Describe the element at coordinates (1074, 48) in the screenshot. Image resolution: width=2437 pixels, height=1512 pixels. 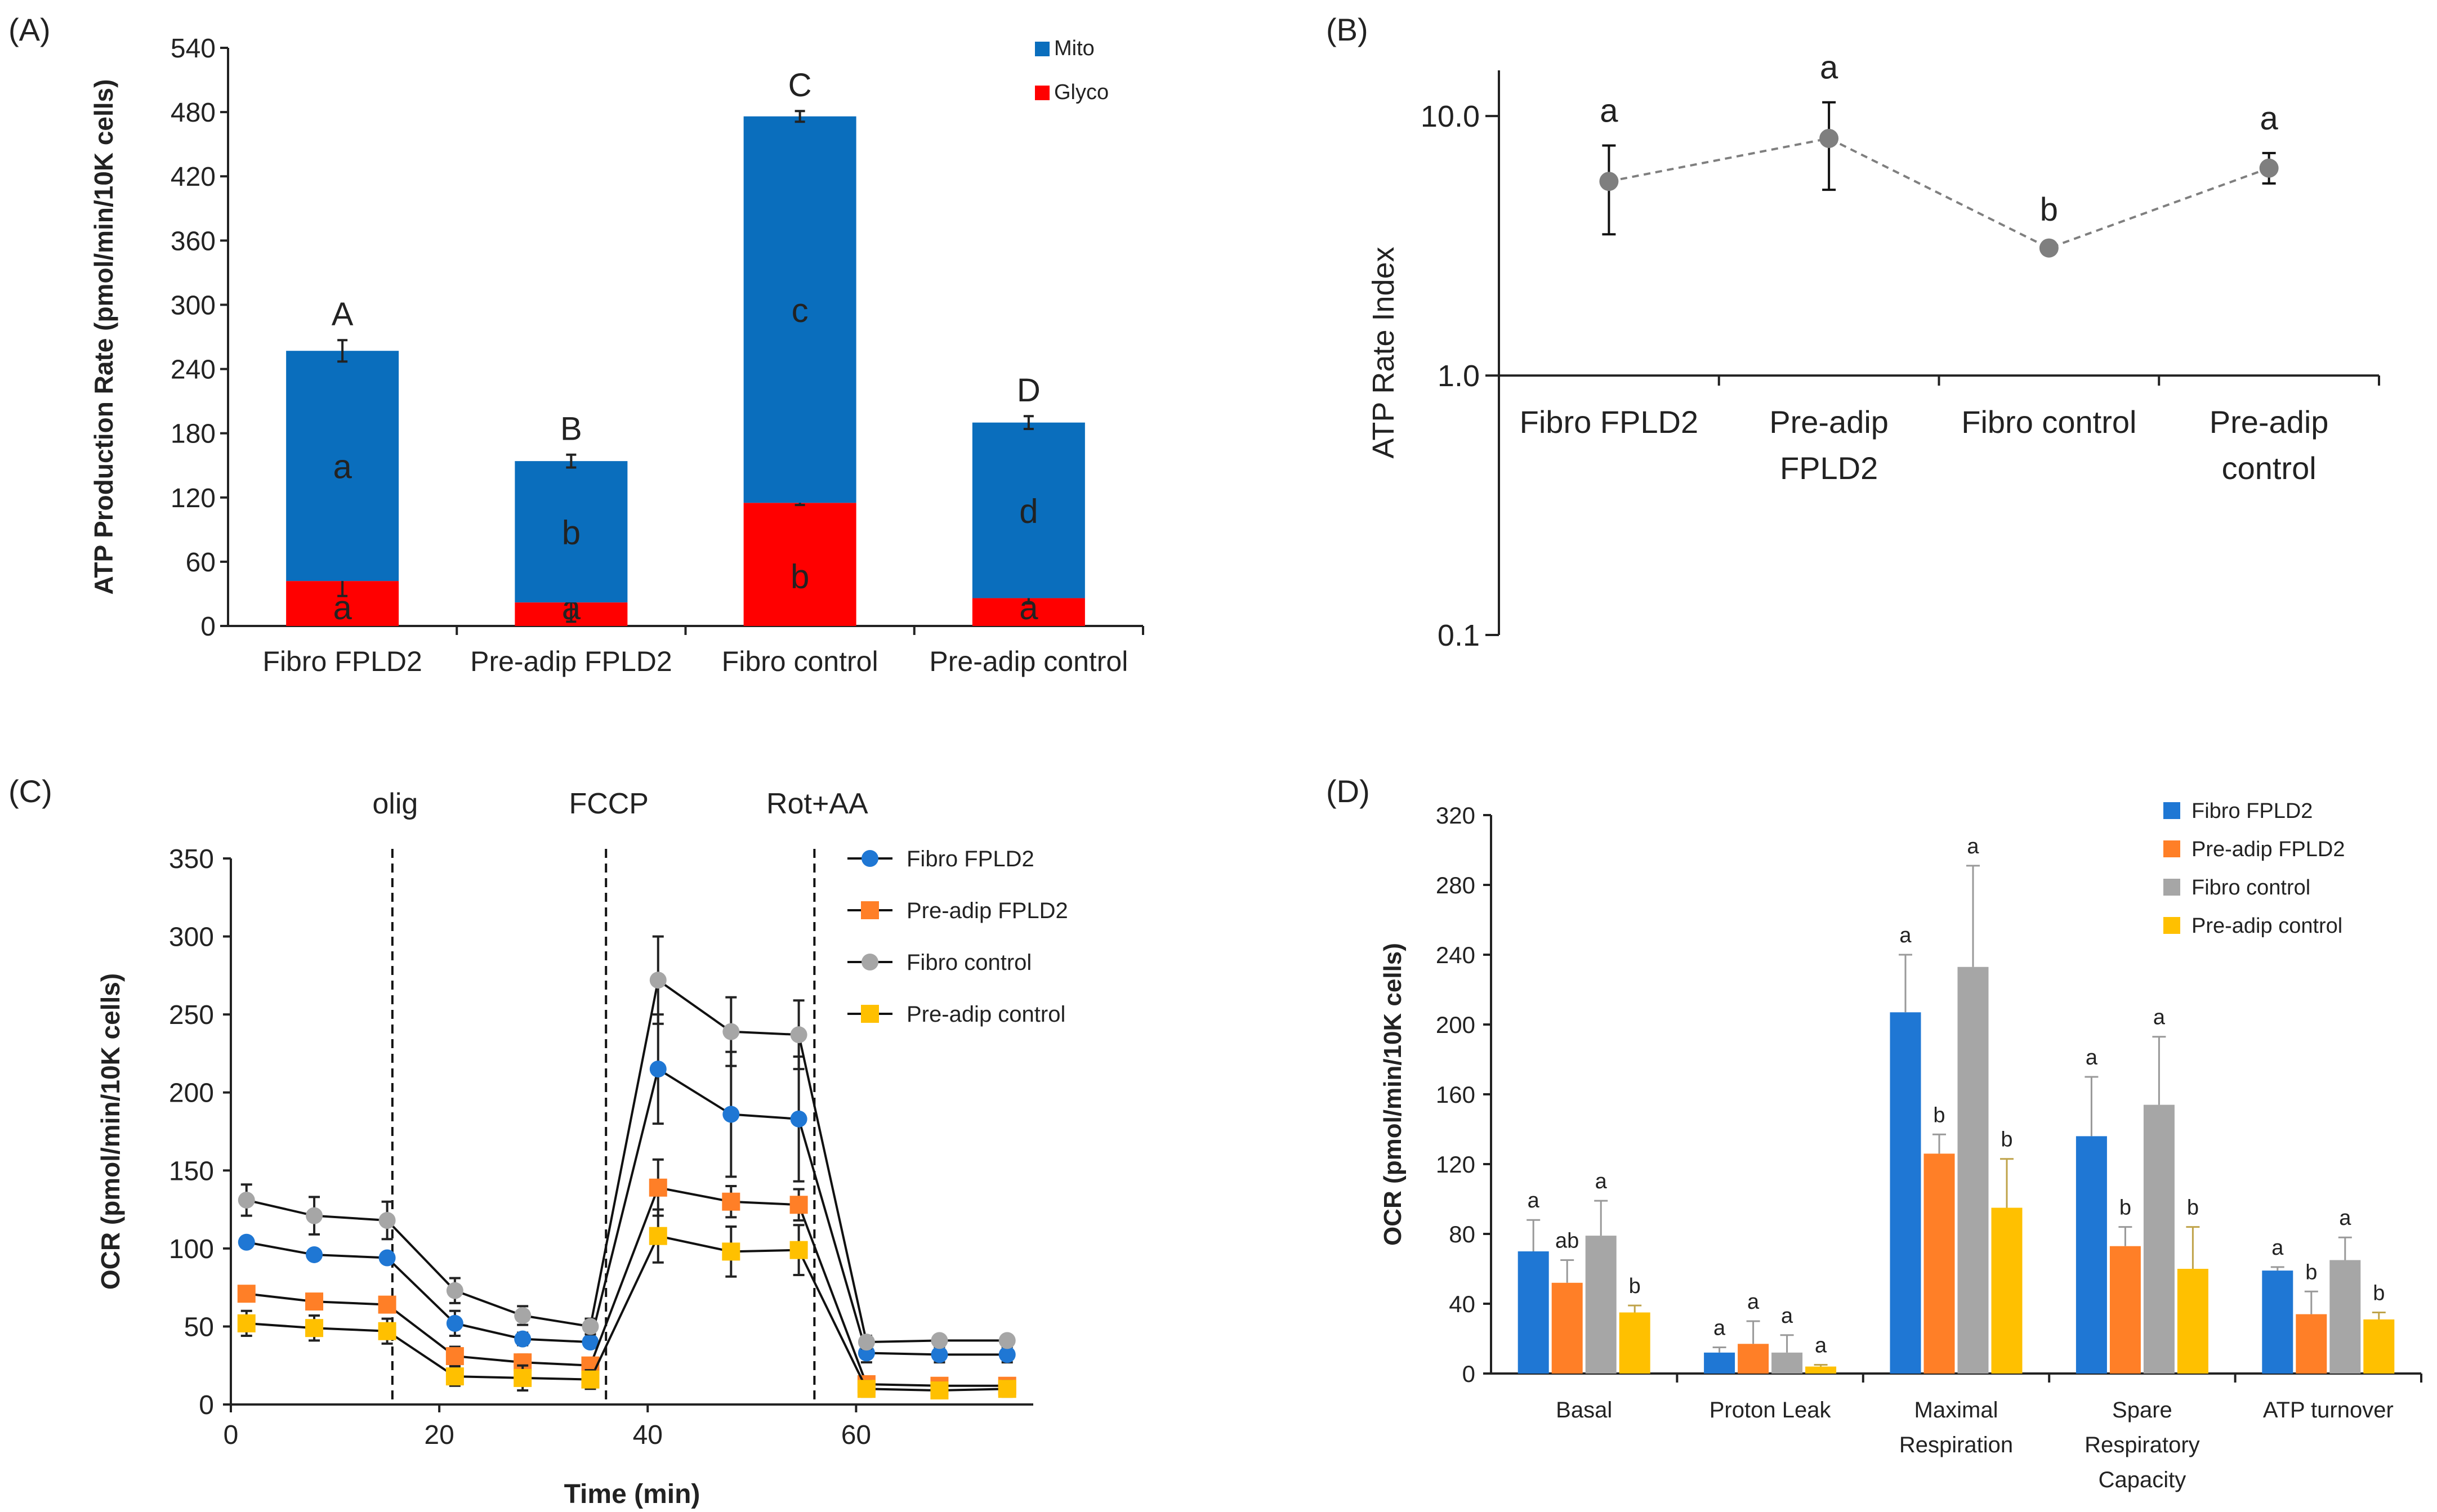
I see `legend-label: Mito` at that location.